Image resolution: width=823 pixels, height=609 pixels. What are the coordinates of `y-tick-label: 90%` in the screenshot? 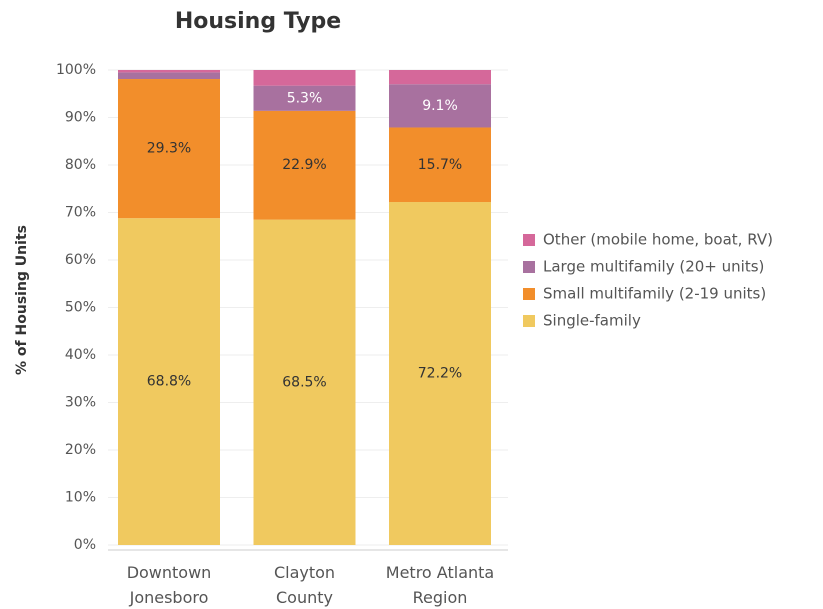 It's located at (80, 118).